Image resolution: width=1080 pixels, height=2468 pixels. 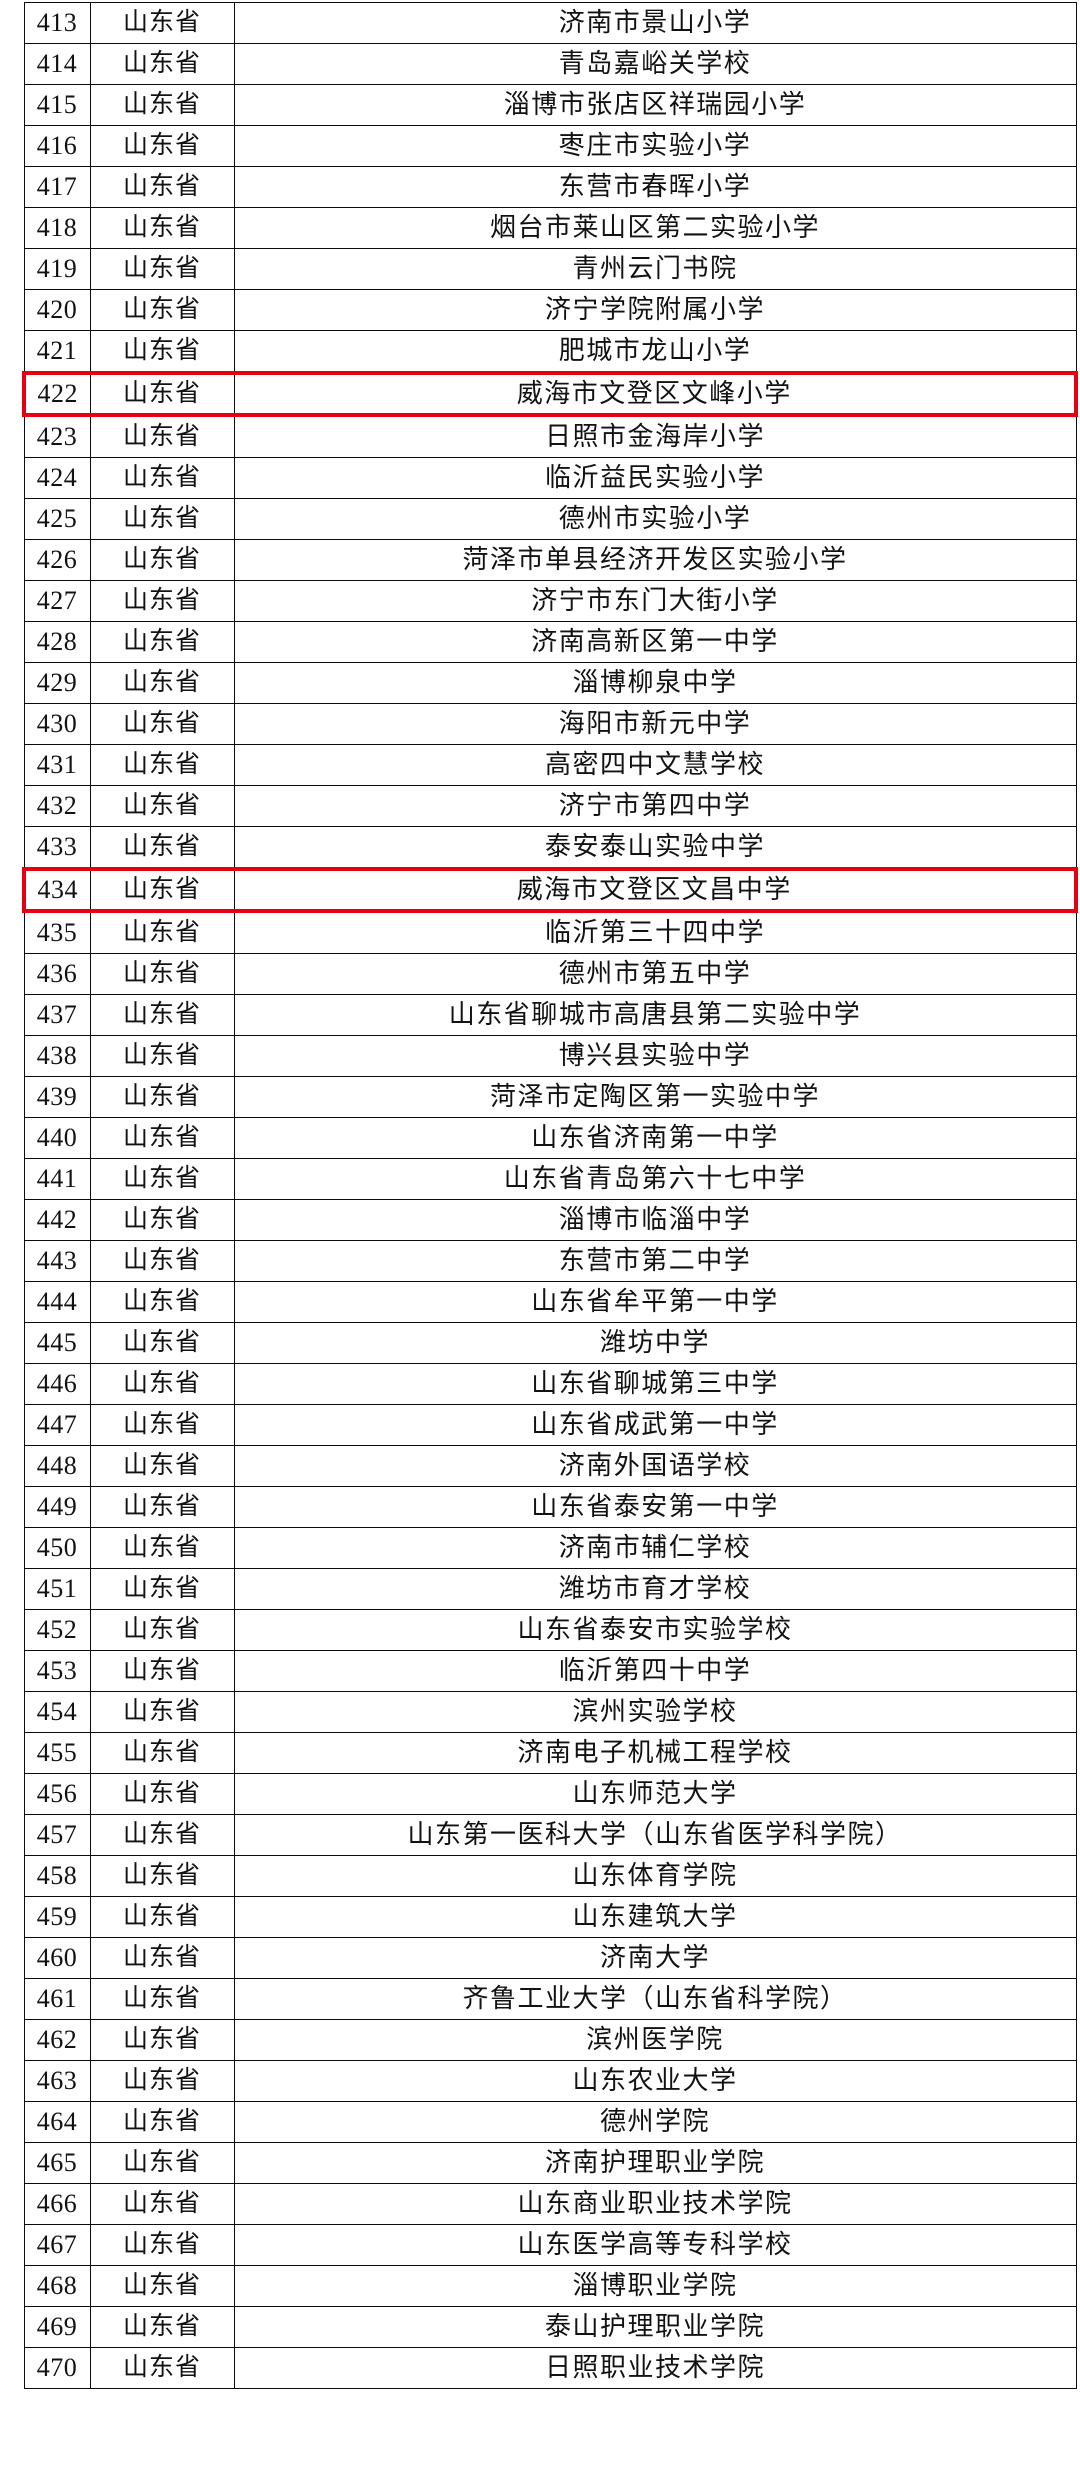 What do you see at coordinates (655, 394) in the screenshot?
I see `cell-school-name: 威海市文登区文峰小学` at bounding box center [655, 394].